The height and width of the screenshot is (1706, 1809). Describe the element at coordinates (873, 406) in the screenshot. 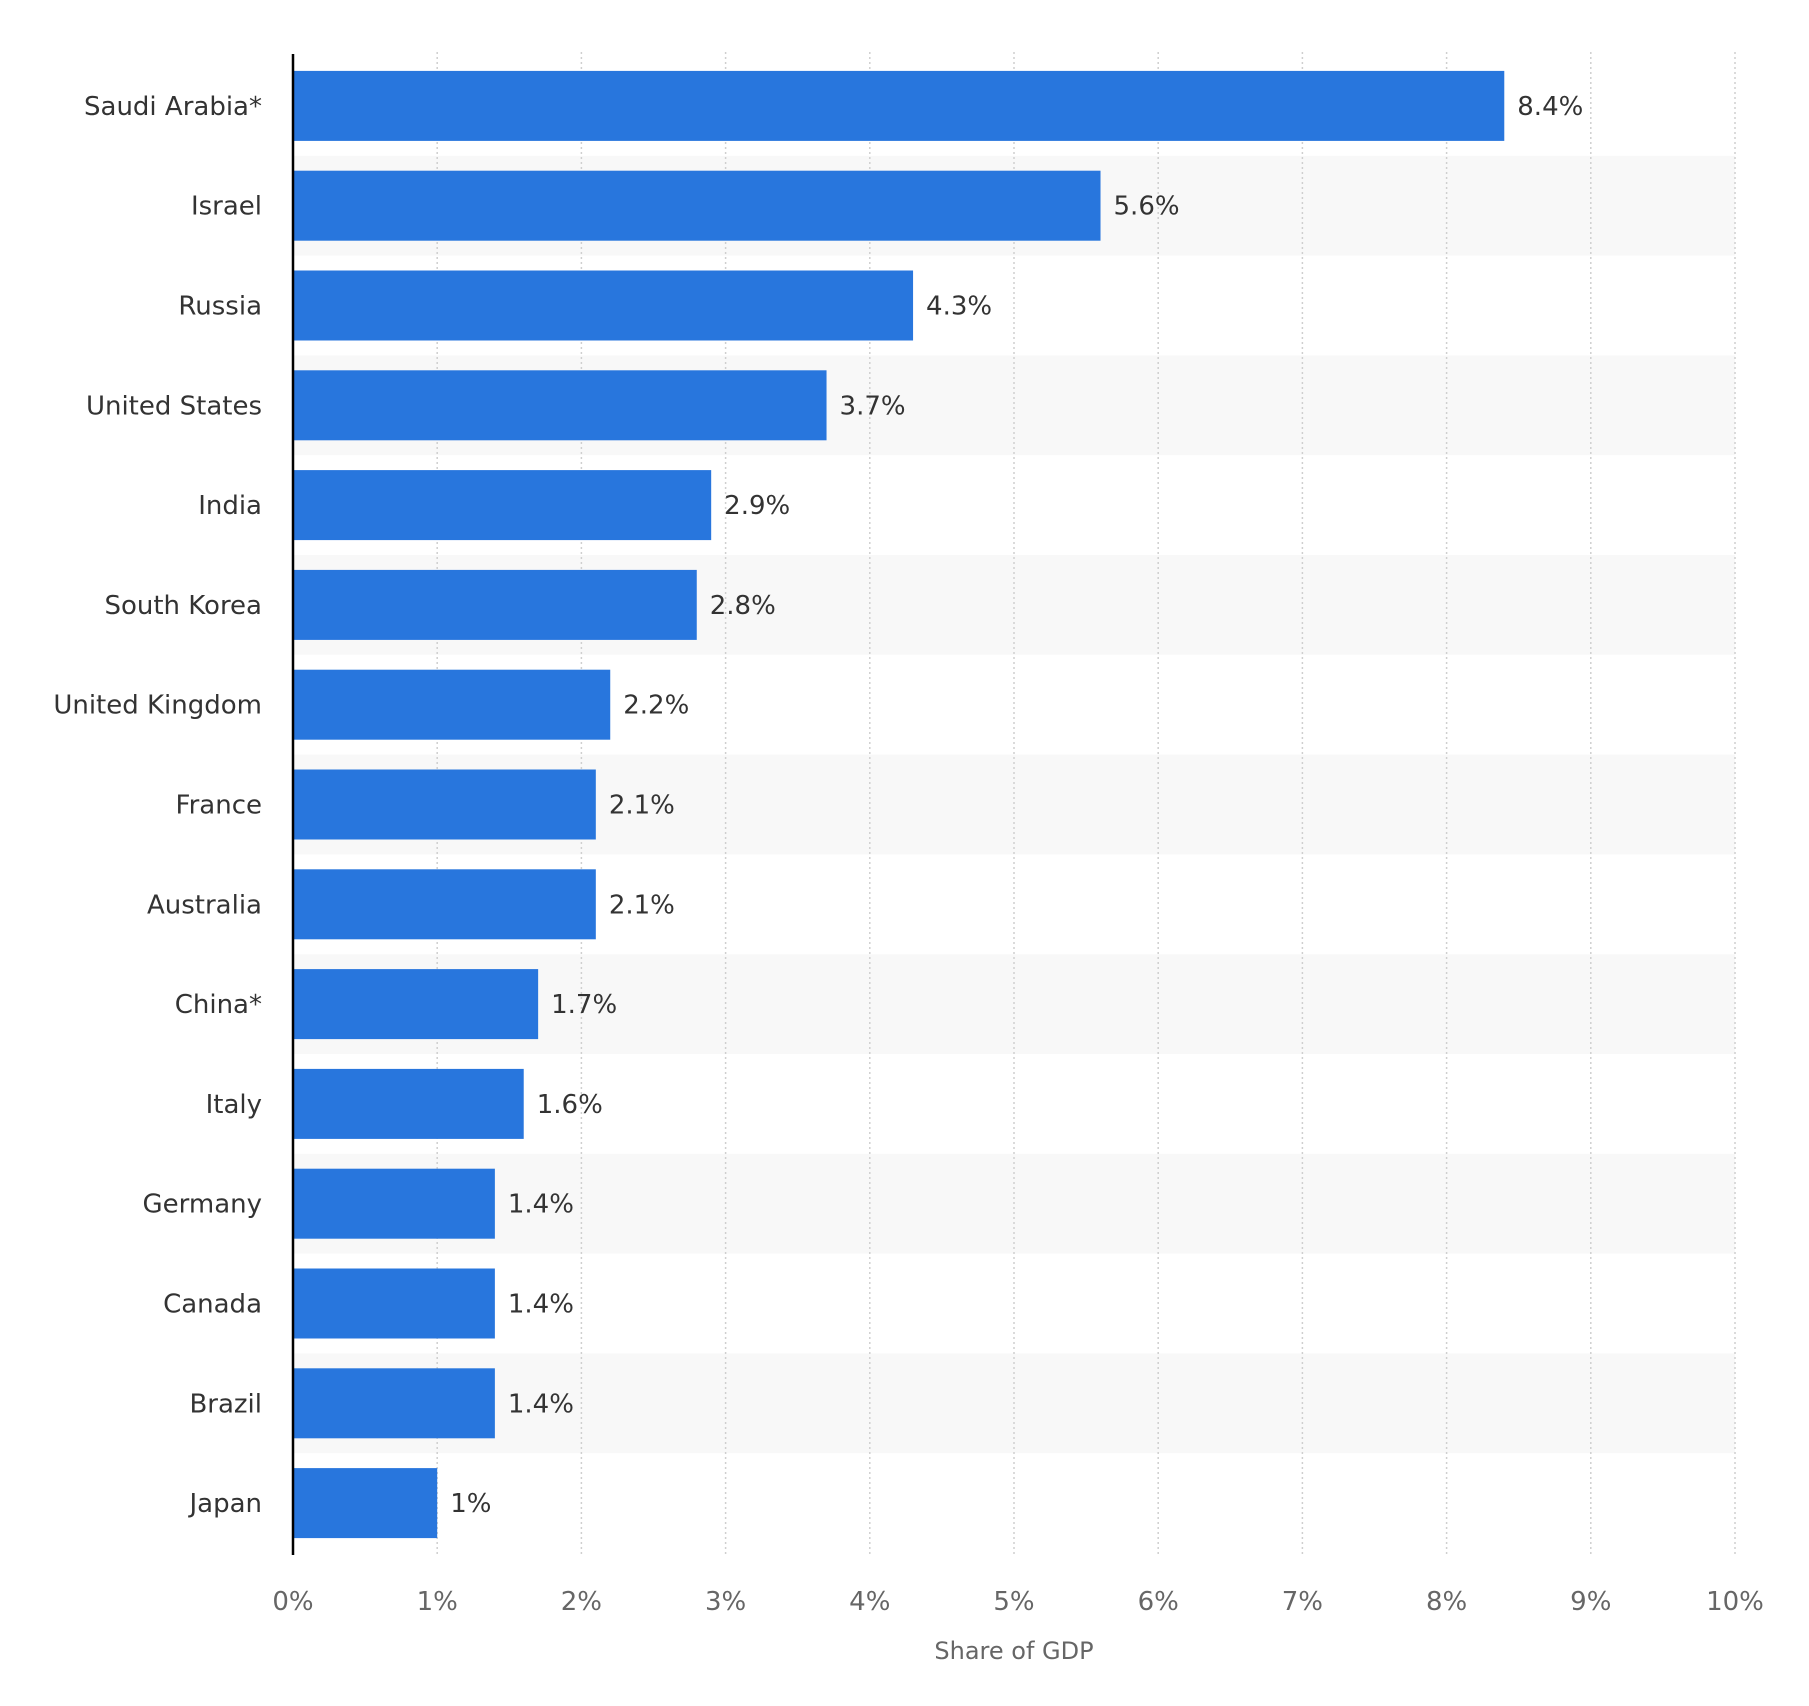

I see `value-label: 3.7%` at that location.